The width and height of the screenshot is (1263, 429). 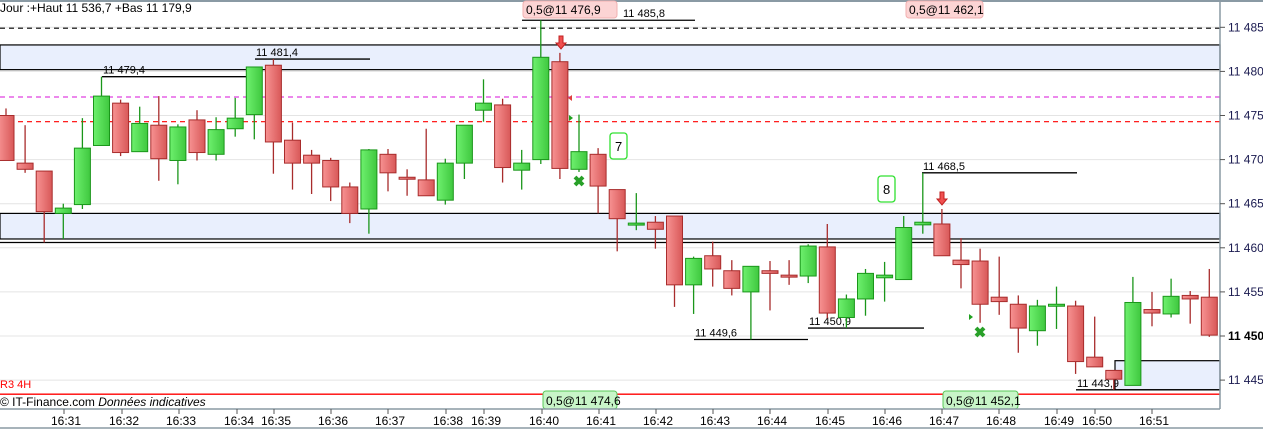 What do you see at coordinates (1001, 421) in the screenshot?
I see `x-tick-label: 16:48` at bounding box center [1001, 421].